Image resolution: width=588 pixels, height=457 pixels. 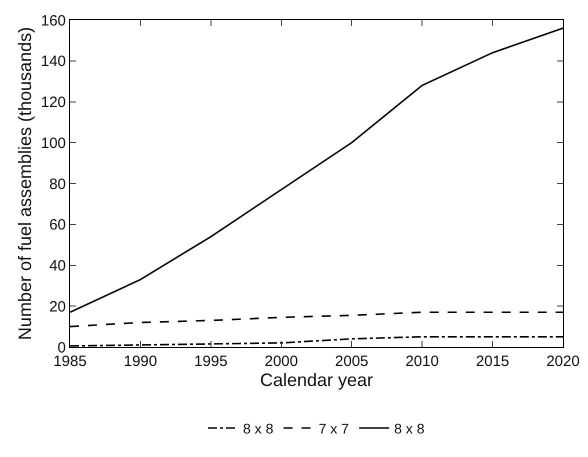 What do you see at coordinates (53, 102) in the screenshot?
I see `y-tick-label: 120` at bounding box center [53, 102].